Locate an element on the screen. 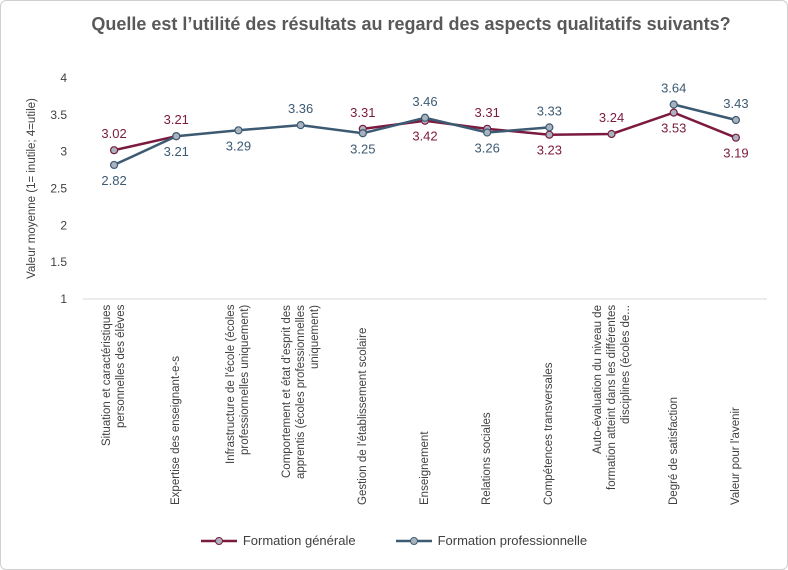  y-tick-label: 1.5 is located at coordinates (58, 262).